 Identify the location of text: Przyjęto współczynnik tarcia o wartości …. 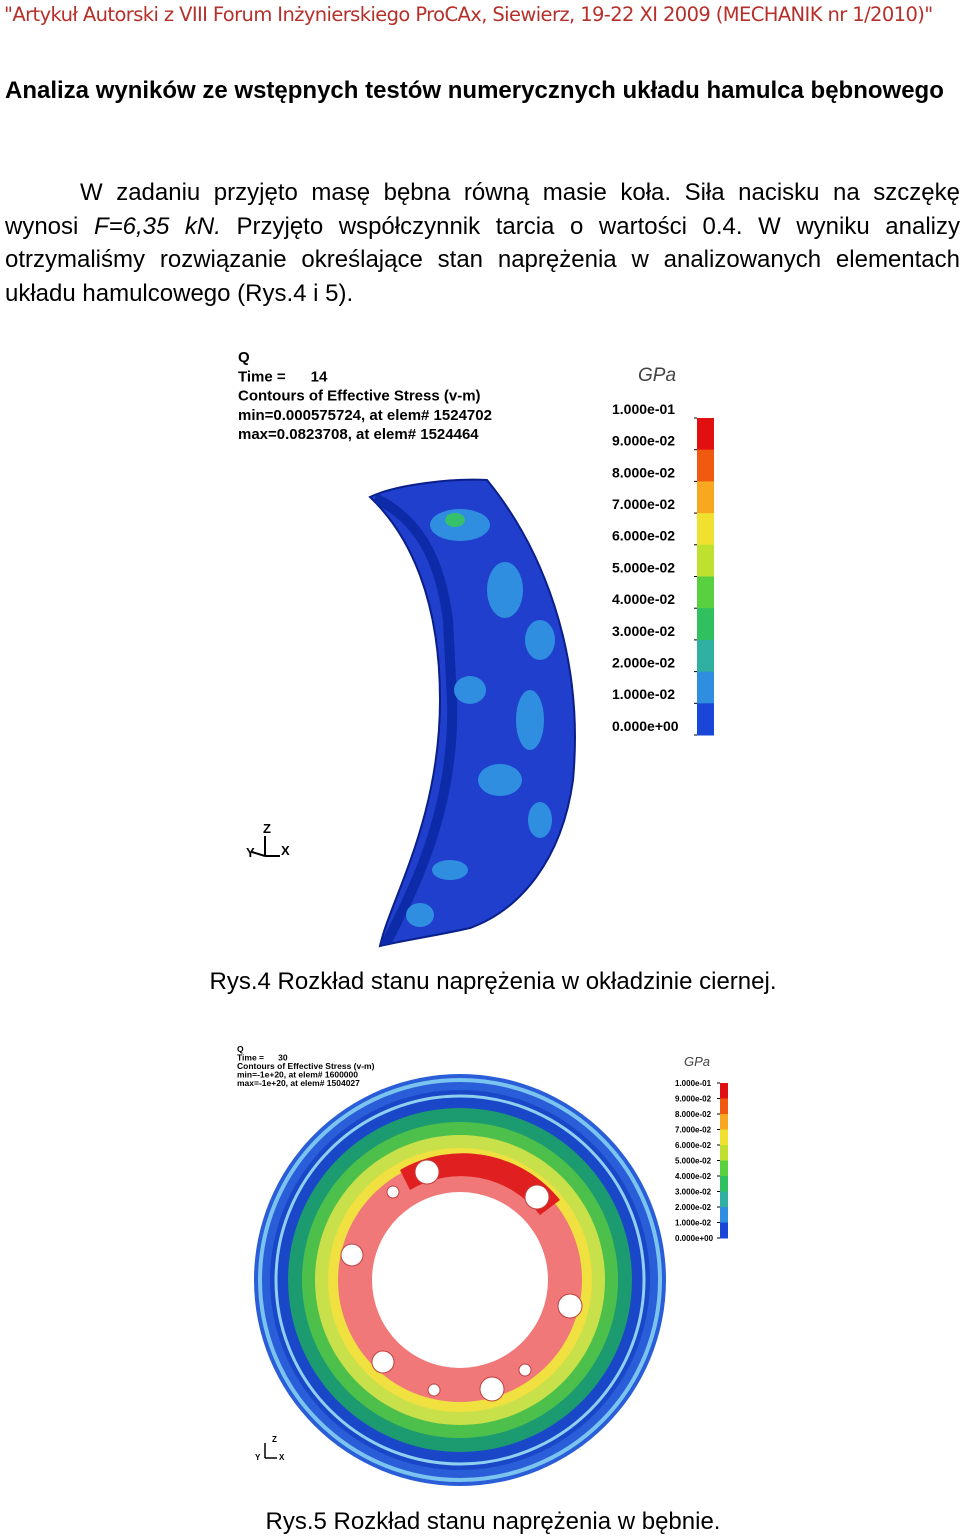
(482, 259).